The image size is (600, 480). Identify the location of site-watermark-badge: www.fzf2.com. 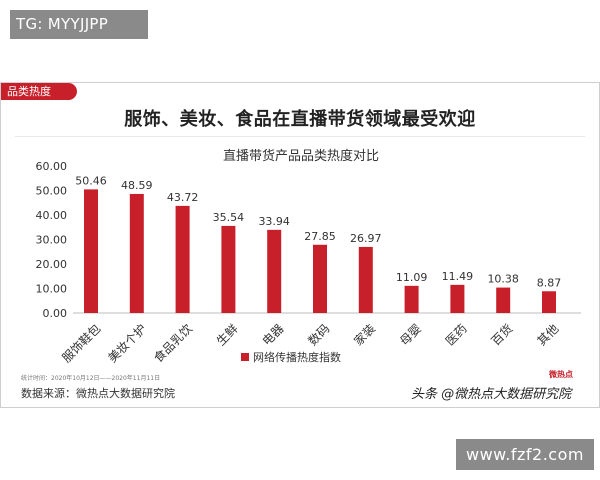
(525, 454).